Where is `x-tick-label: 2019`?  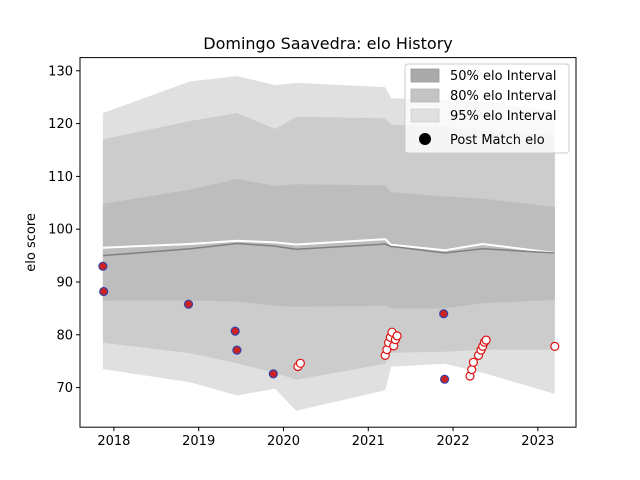
x-tick-label: 2019 is located at coordinates (198, 441).